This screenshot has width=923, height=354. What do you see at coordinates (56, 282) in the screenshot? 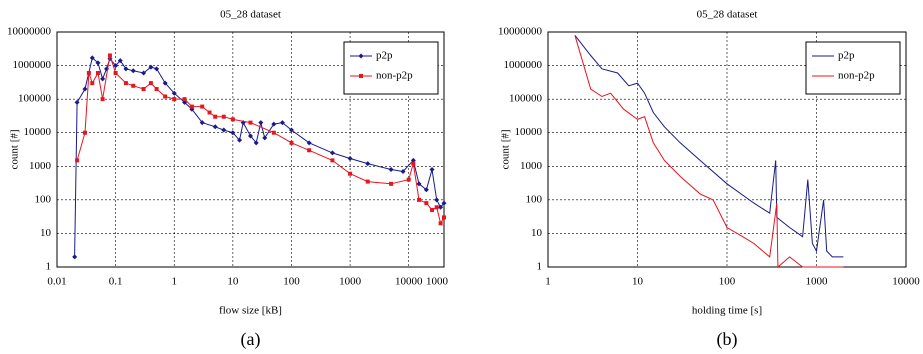
I see `x-tick-label: 0.01` at bounding box center [56, 282].